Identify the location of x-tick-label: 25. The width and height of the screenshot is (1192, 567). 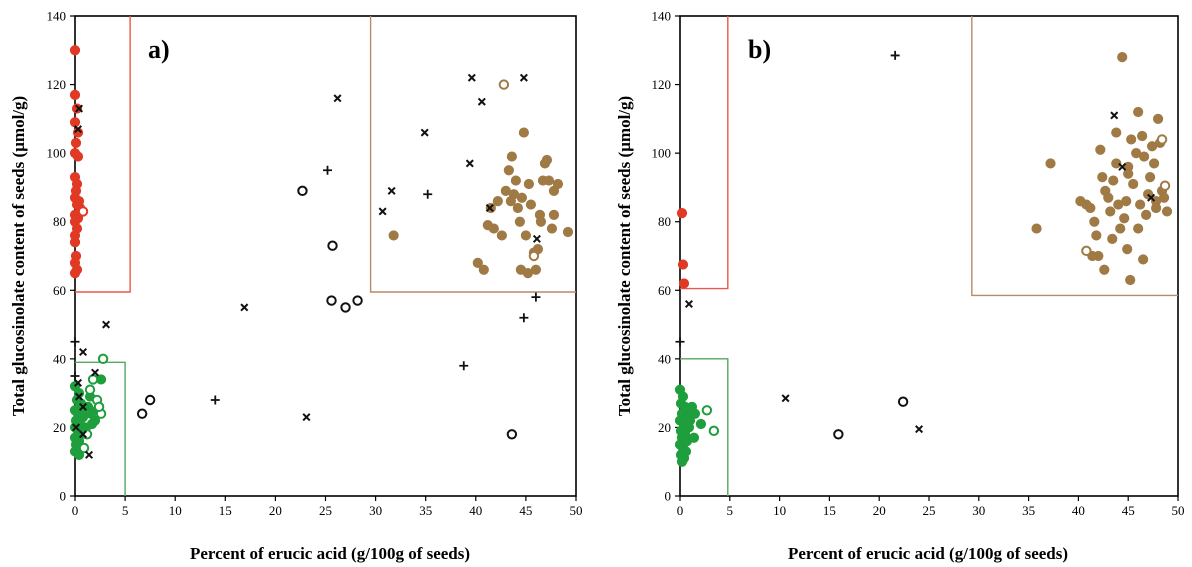
(929, 510).